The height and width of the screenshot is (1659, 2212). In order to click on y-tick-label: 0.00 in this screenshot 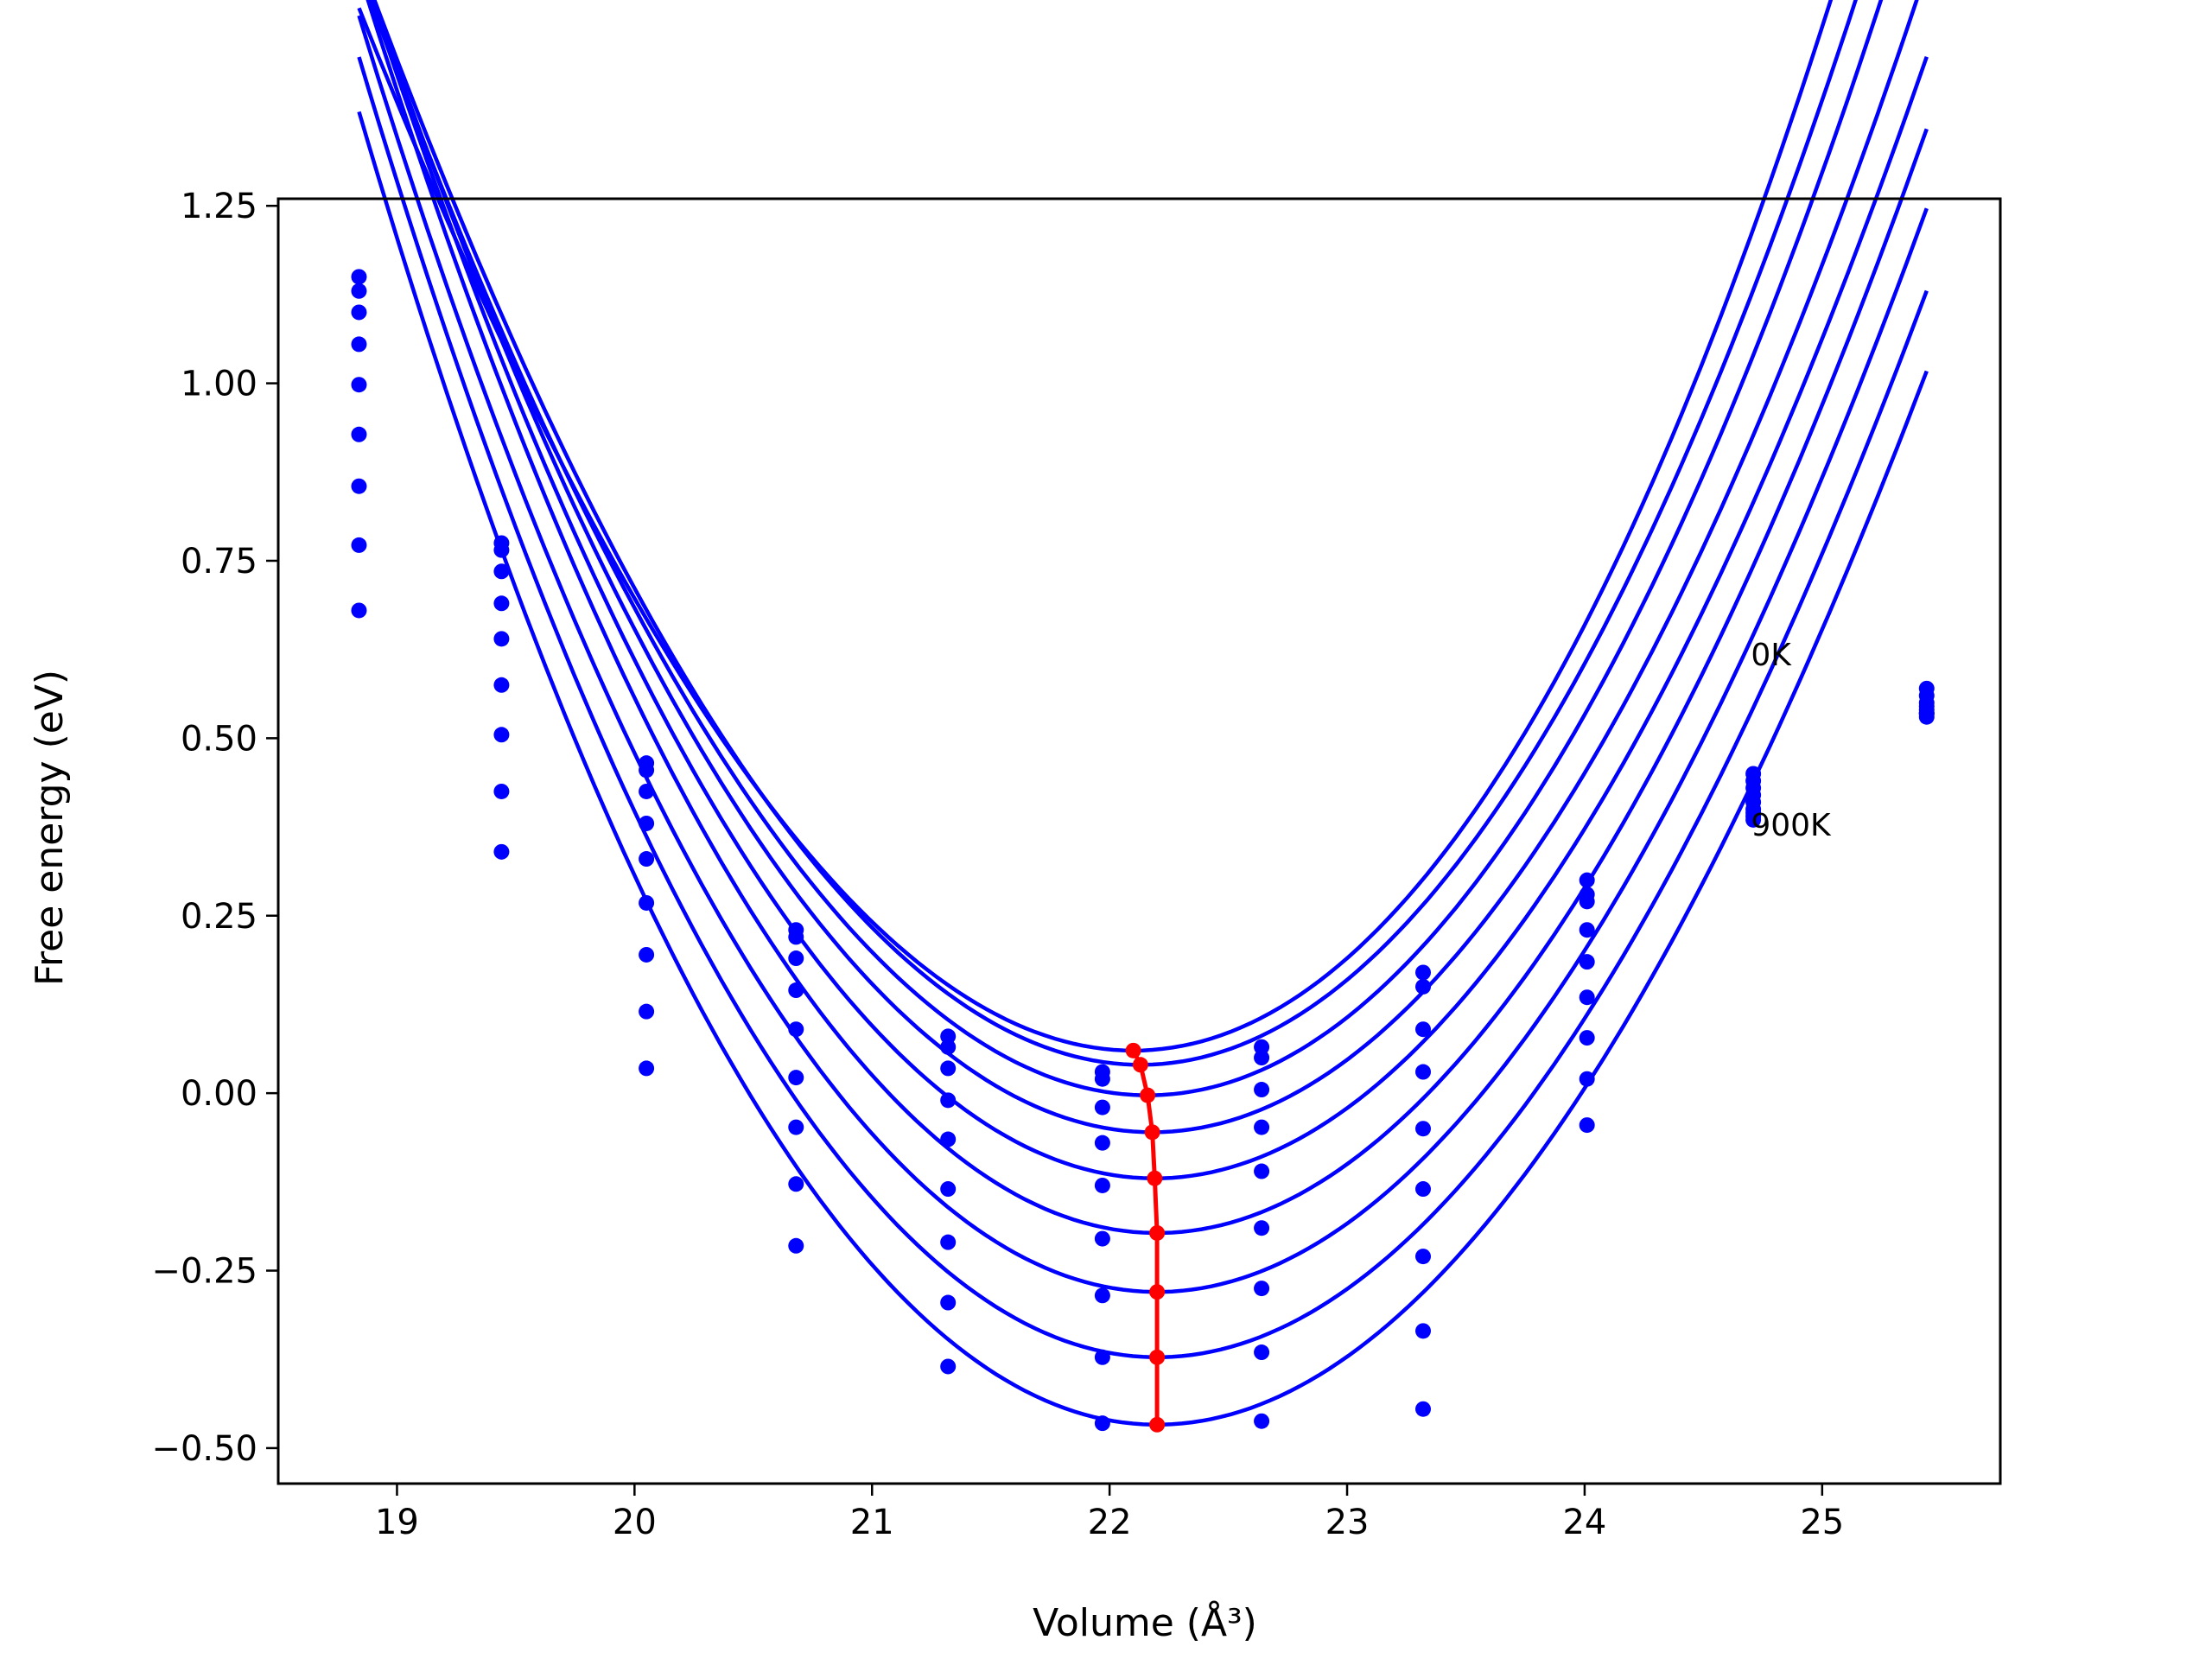, I will do `click(219, 1094)`.